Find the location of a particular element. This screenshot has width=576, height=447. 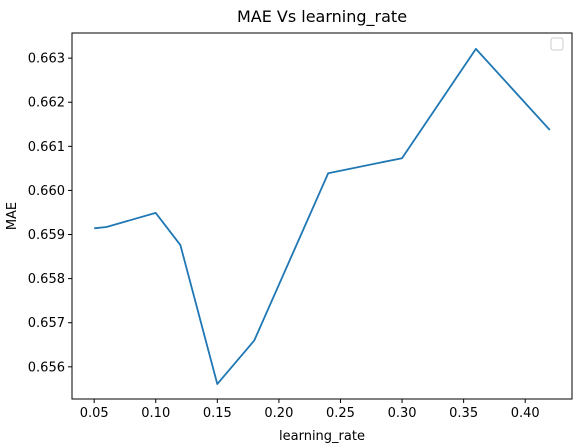

y-tick-label: 0.661 is located at coordinates (46, 147).